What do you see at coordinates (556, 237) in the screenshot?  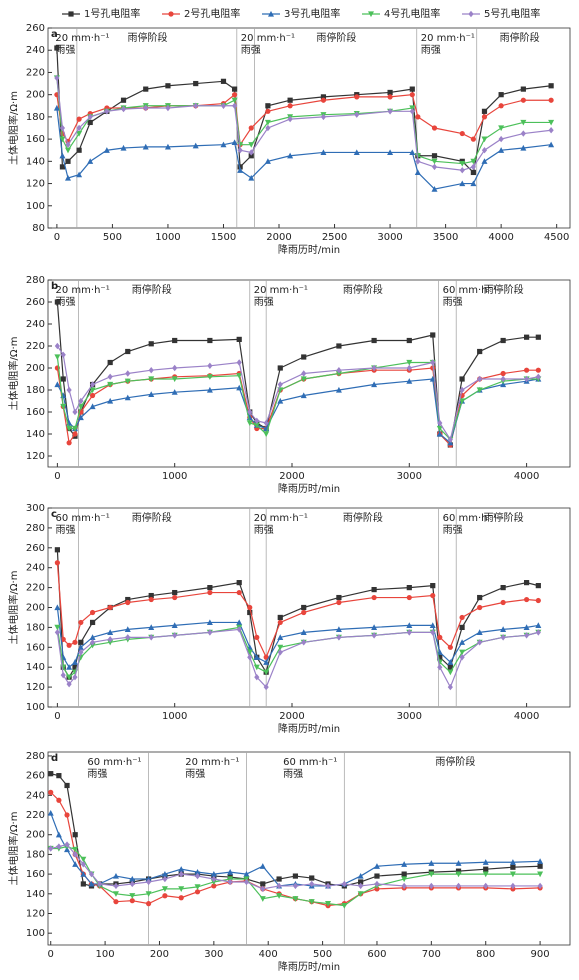 I see `x-tick-label: 4500` at bounding box center [556, 237].